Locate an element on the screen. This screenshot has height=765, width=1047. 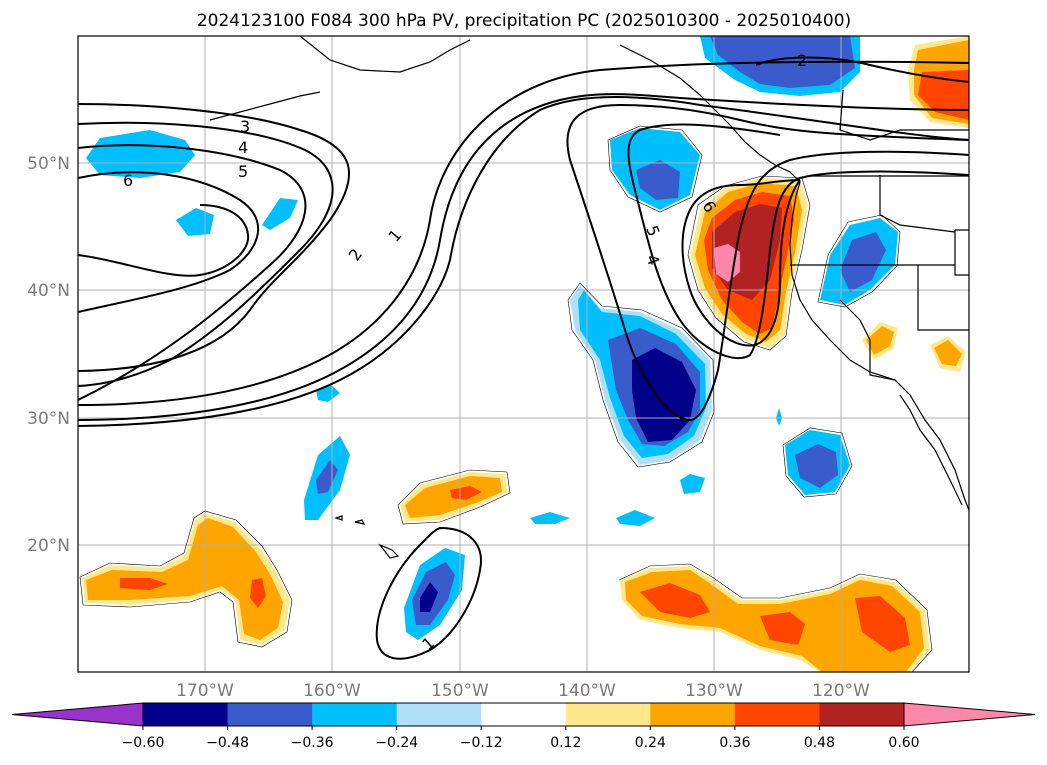
colorbar-tick-label: 0.12 is located at coordinates (565, 743).